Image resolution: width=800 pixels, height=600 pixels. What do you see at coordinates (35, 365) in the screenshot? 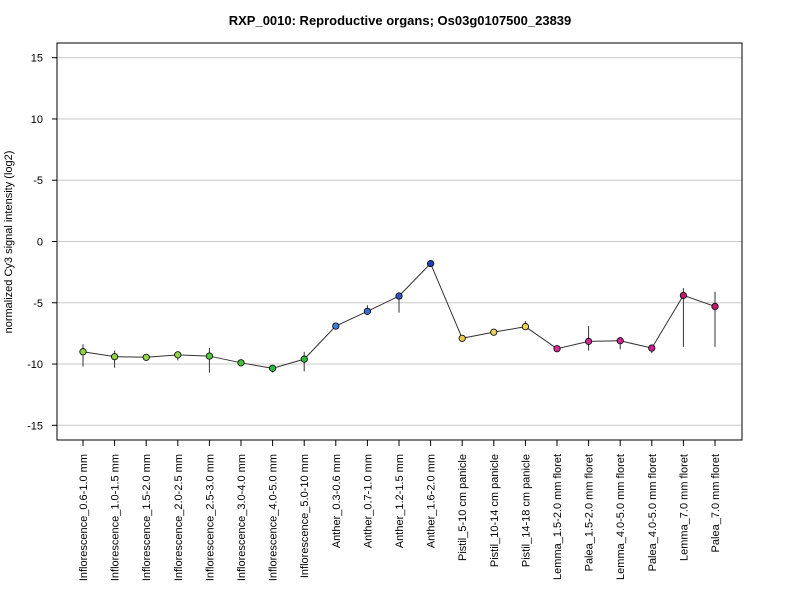
I see `y-tick-label: -10` at bounding box center [35, 365].